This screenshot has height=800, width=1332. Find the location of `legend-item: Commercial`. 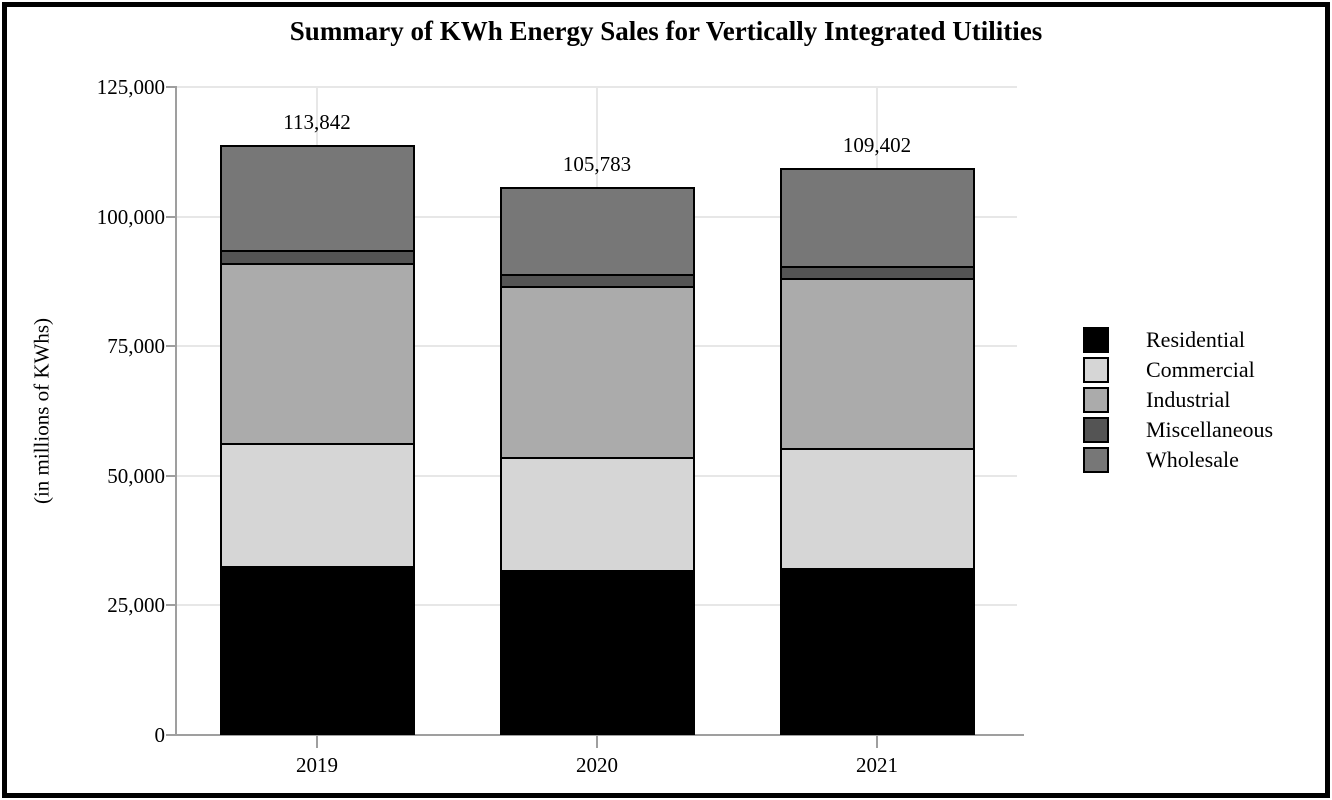

legend-item: Commercial is located at coordinates (1178, 370).